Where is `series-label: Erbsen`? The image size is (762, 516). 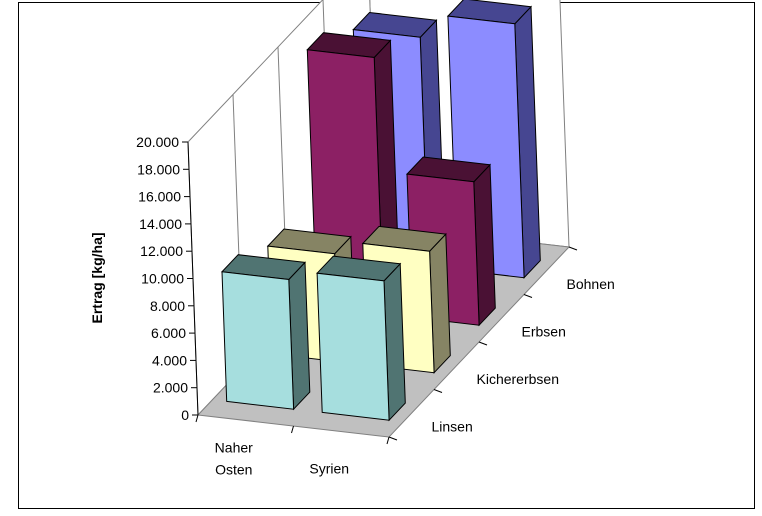
series-label: Erbsen is located at coordinates (544, 331).